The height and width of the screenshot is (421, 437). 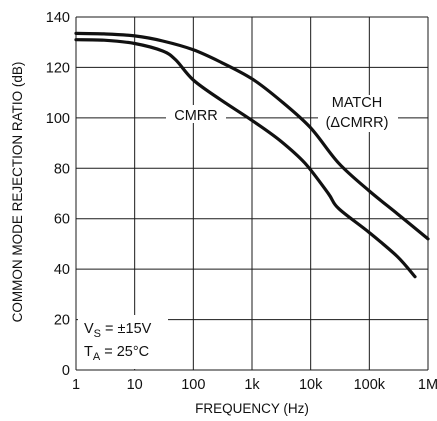 I want to click on y-tick-label: 120, so click(x=58, y=68).